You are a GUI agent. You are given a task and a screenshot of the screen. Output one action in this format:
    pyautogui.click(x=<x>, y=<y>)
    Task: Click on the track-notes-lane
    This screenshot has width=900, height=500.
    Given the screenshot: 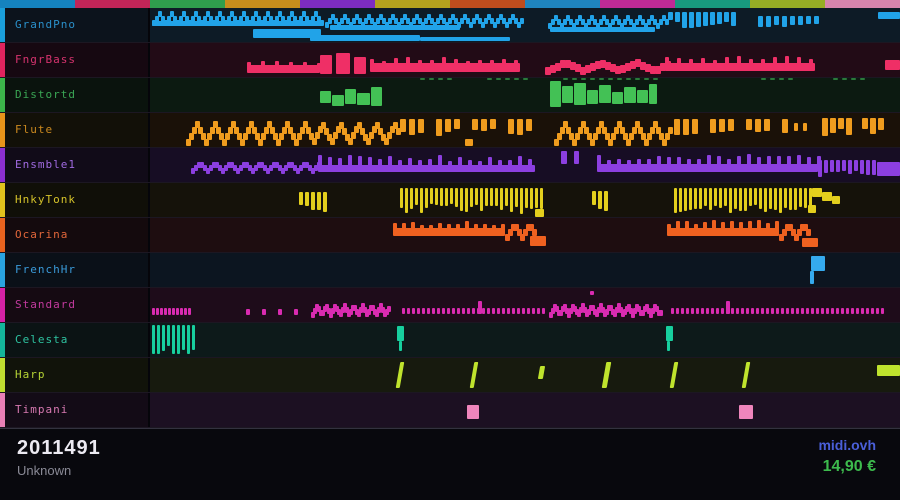 What is the action you would take?
    pyautogui.click(x=525, y=270)
    